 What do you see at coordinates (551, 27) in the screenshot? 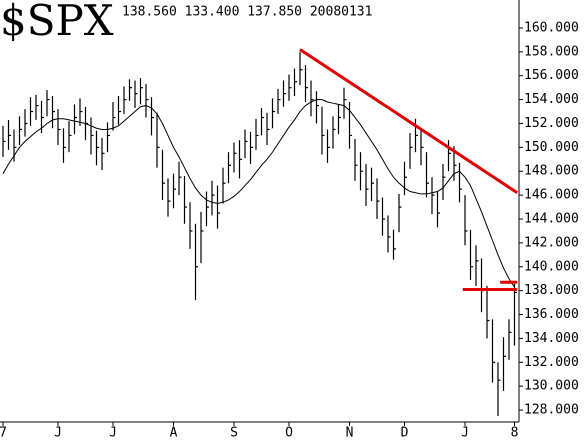
I see `y-tick-label: 160.000` at bounding box center [551, 27].